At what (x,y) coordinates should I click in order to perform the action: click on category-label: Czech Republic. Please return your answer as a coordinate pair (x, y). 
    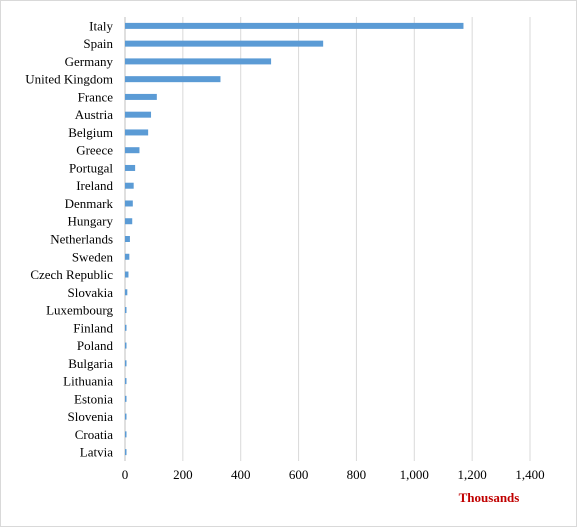
    Looking at the image, I should click on (71, 274).